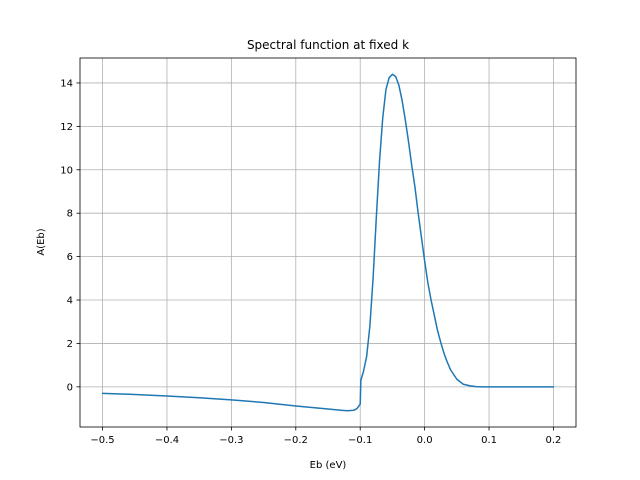 This screenshot has height=480, width=640. What do you see at coordinates (102, 440) in the screenshot?
I see `x-tick-label: −0.5` at bounding box center [102, 440].